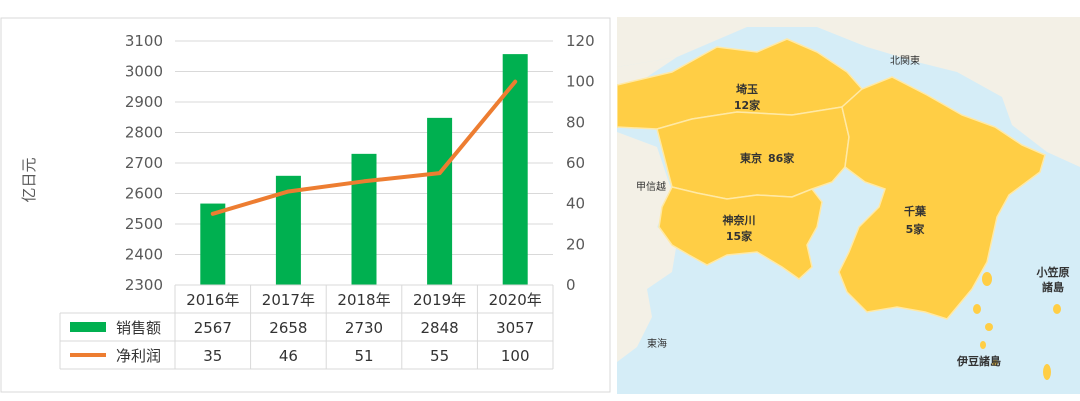  I want to click on y2-tick-label: 80, so click(575, 122).